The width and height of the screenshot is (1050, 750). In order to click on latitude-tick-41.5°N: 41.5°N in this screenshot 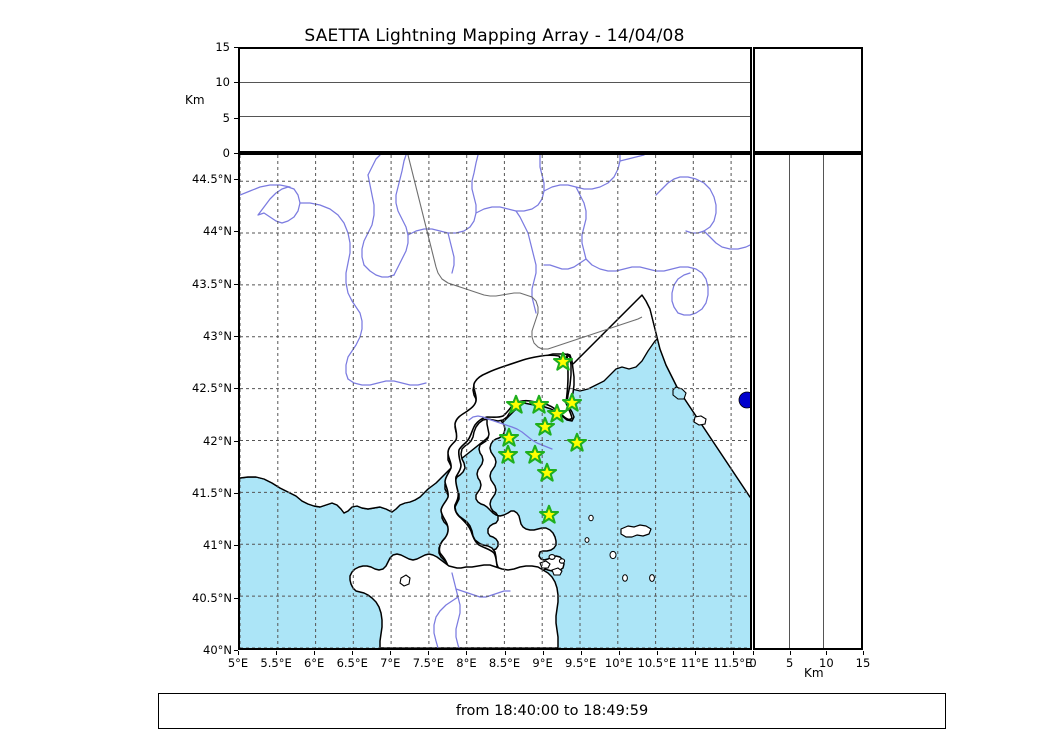, I will do `click(212, 493)`.